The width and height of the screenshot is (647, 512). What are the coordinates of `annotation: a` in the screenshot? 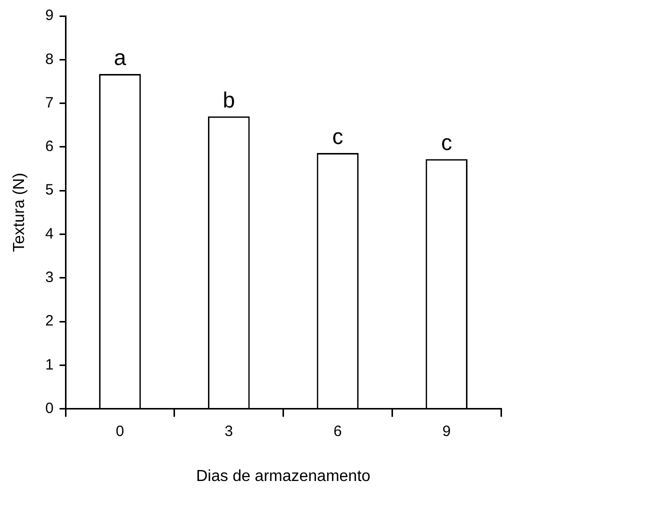 It's located at (120, 57).